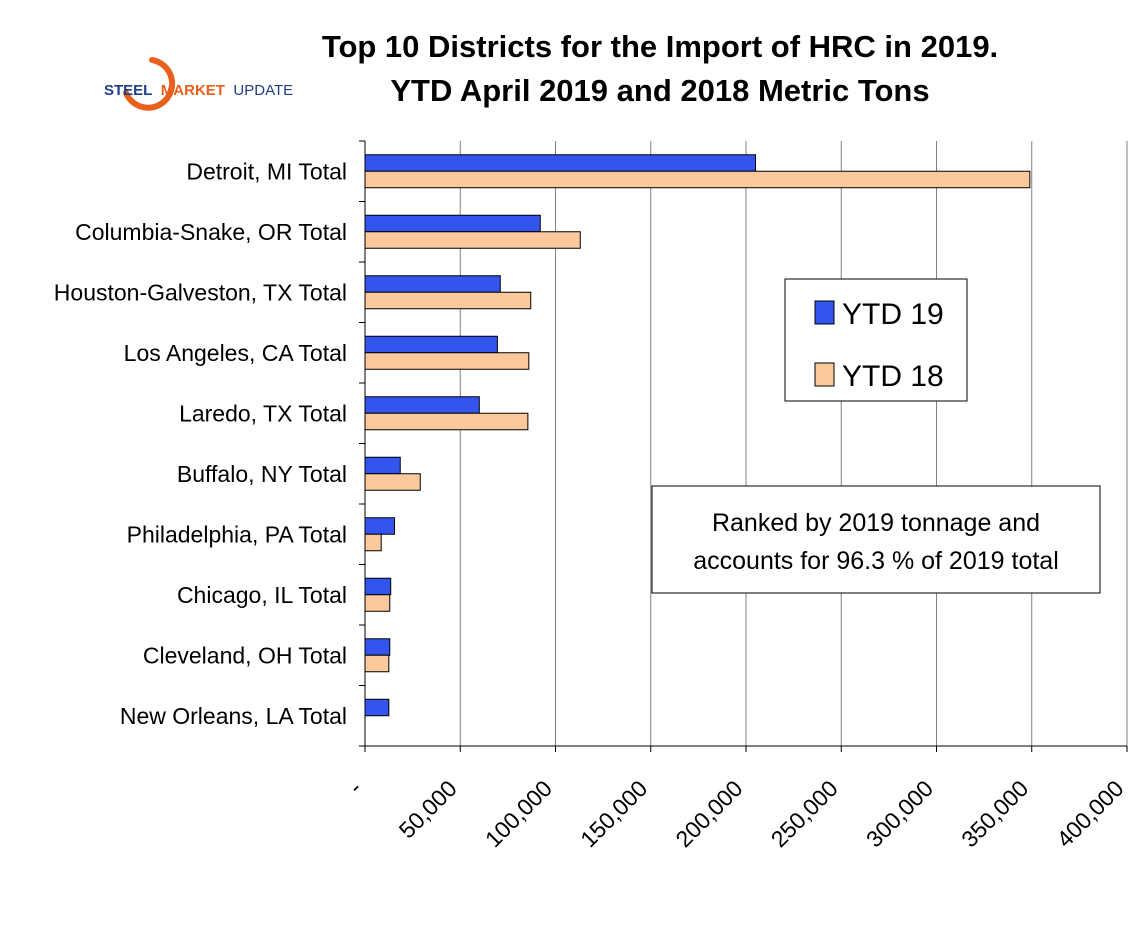 This screenshot has width=1134, height=935. What do you see at coordinates (1089, 813) in the screenshot?
I see `x-tick-label: 400,000` at bounding box center [1089, 813].